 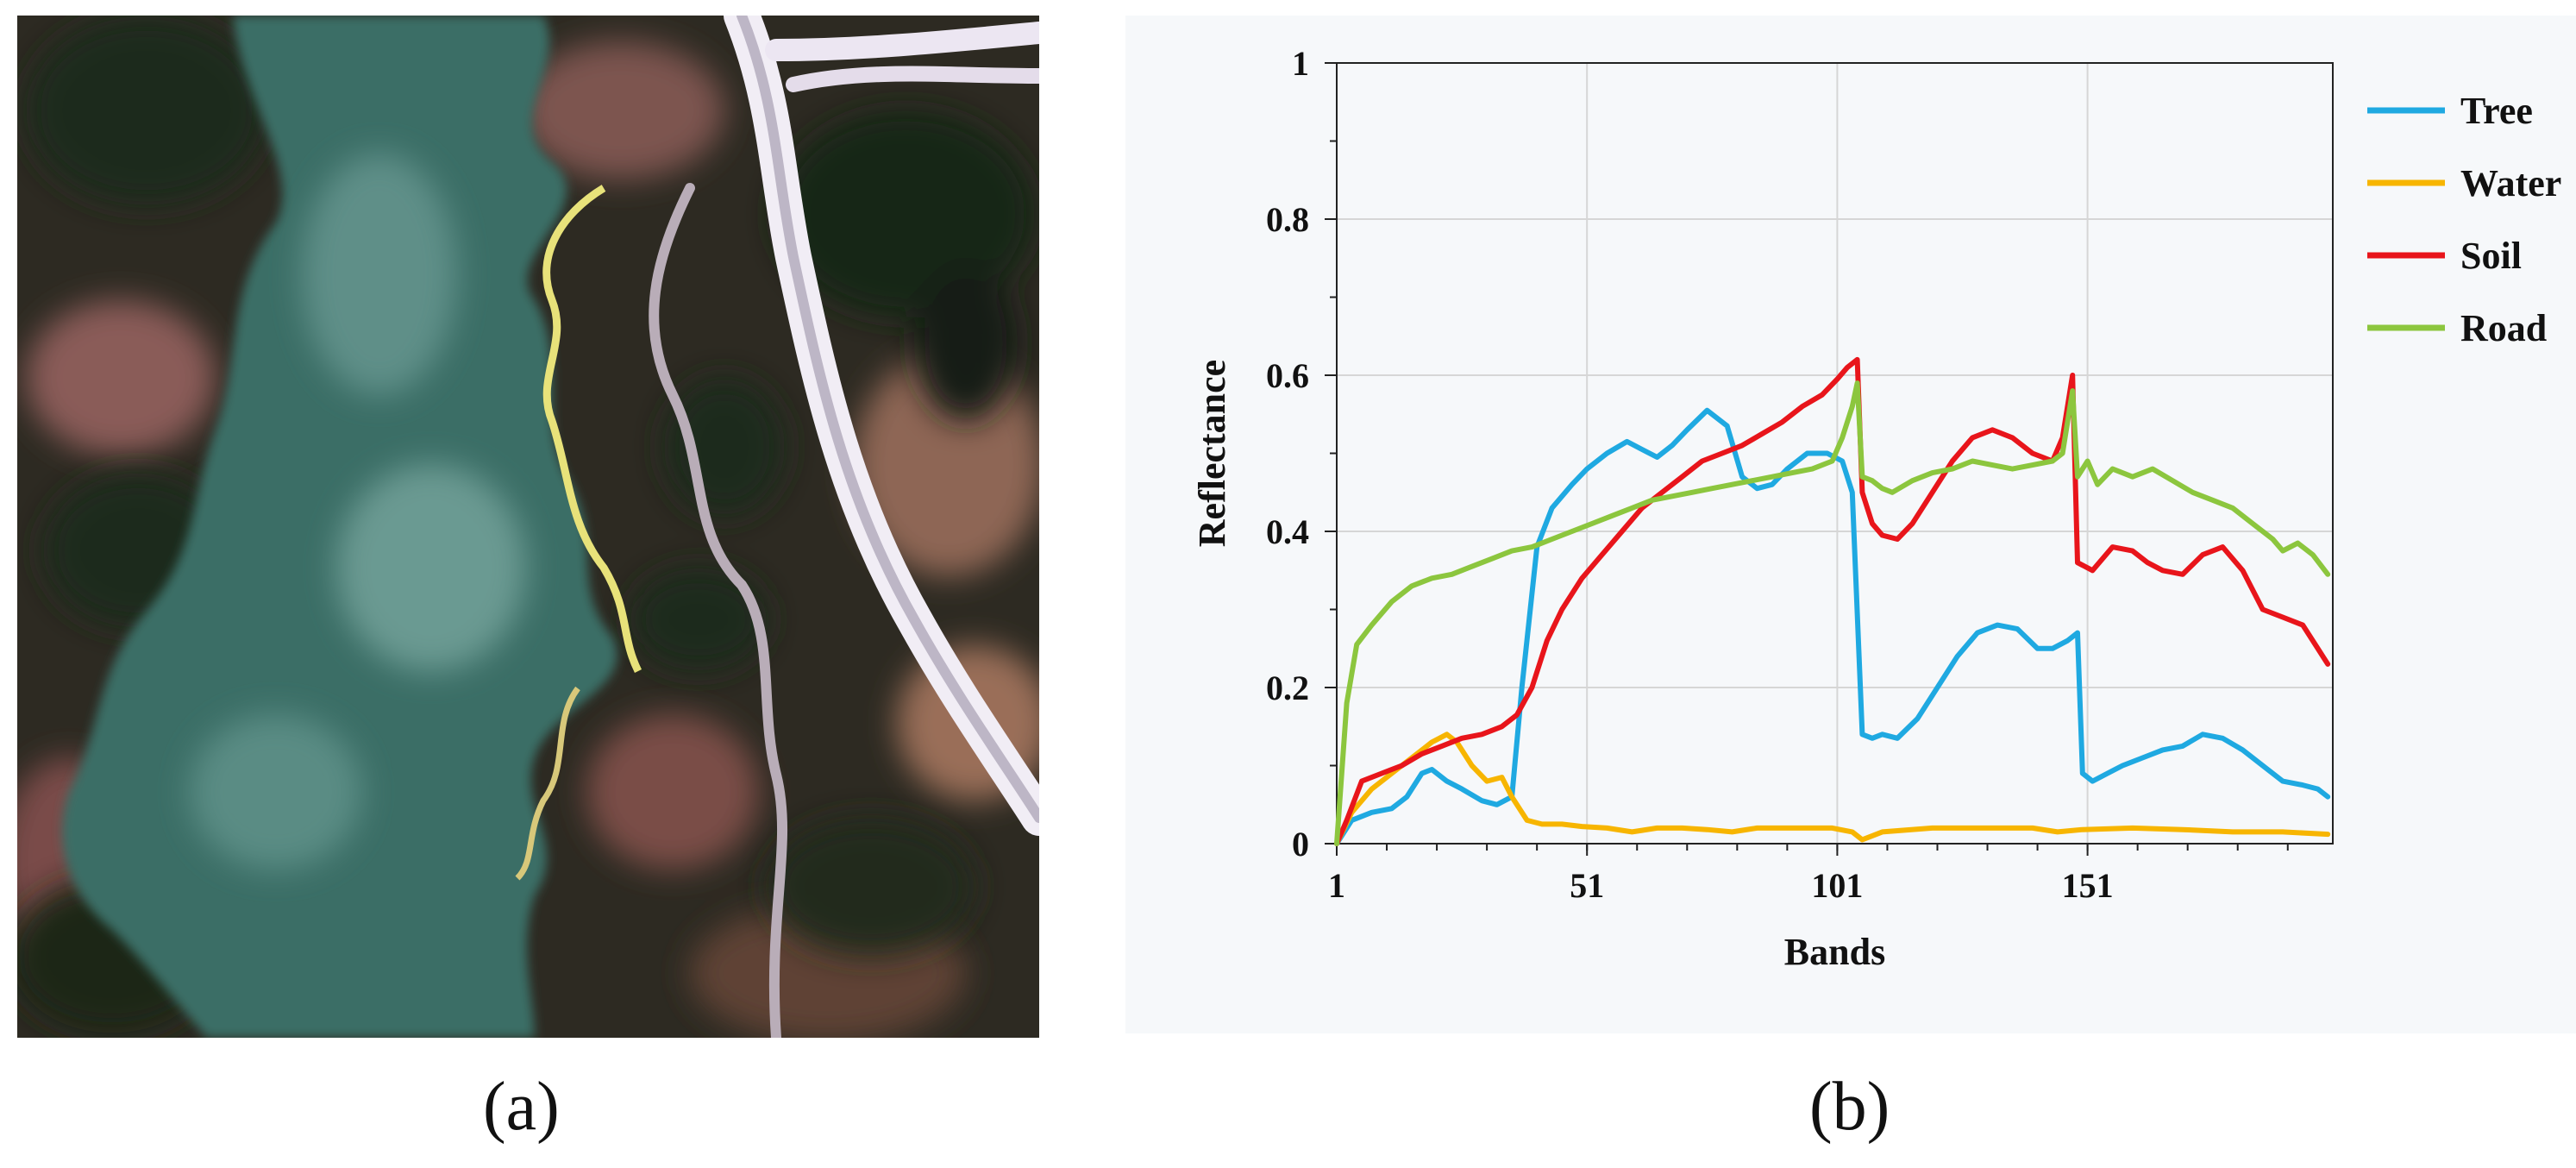 I want to click on y-tick-label: 0.6, so click(x=1287, y=375).